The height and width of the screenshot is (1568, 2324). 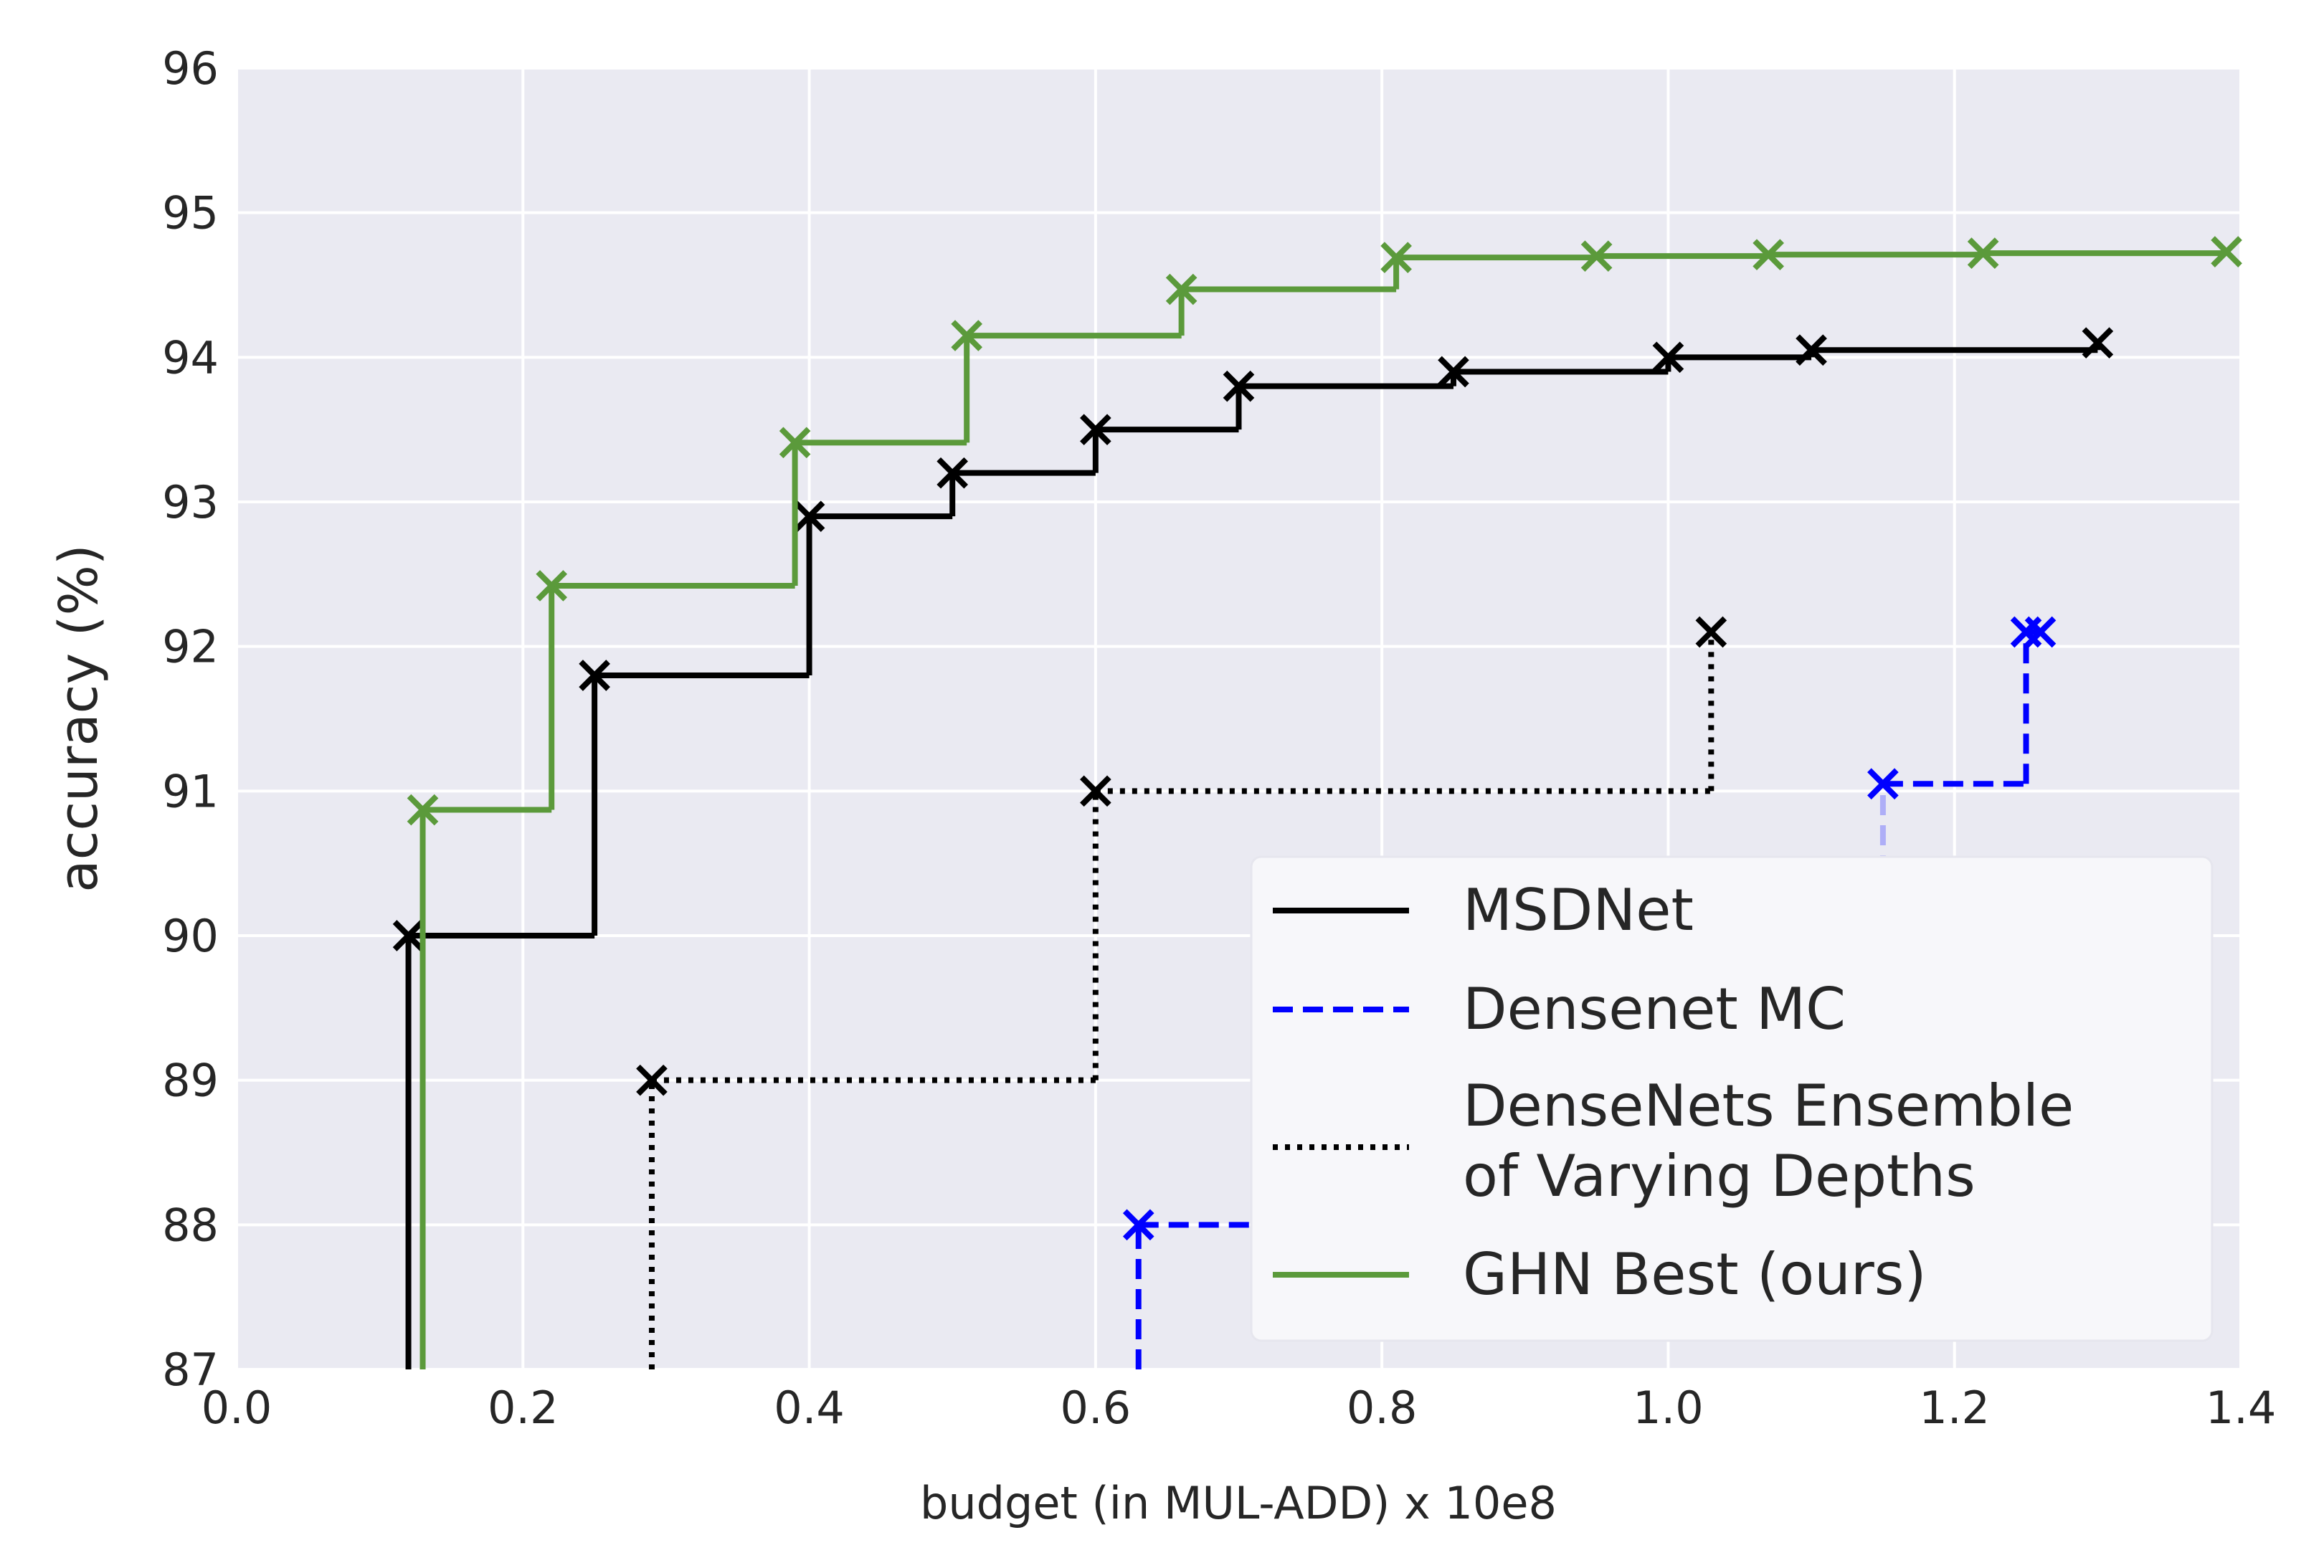 I want to click on y-axis-label: accuracy (%), so click(x=79, y=718).